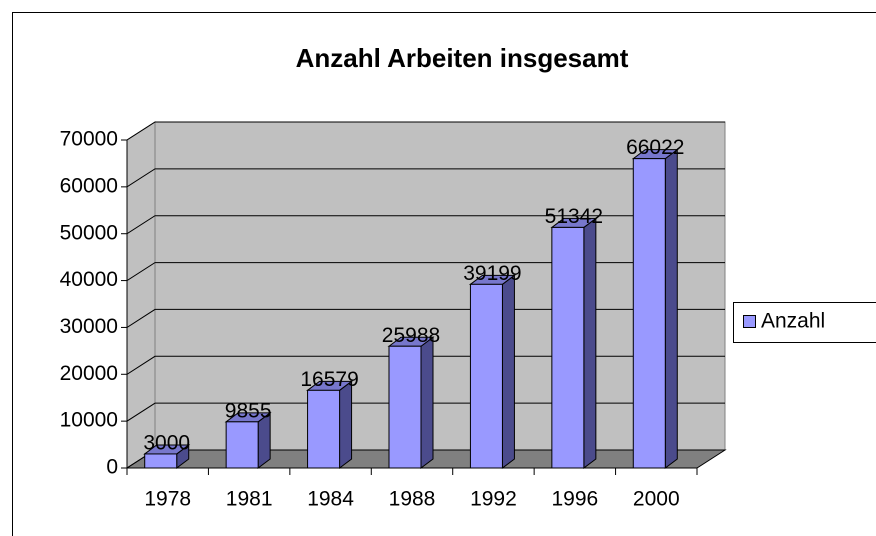 The width and height of the screenshot is (876, 536). I want to click on y-tick-label: 40000, so click(89, 279).